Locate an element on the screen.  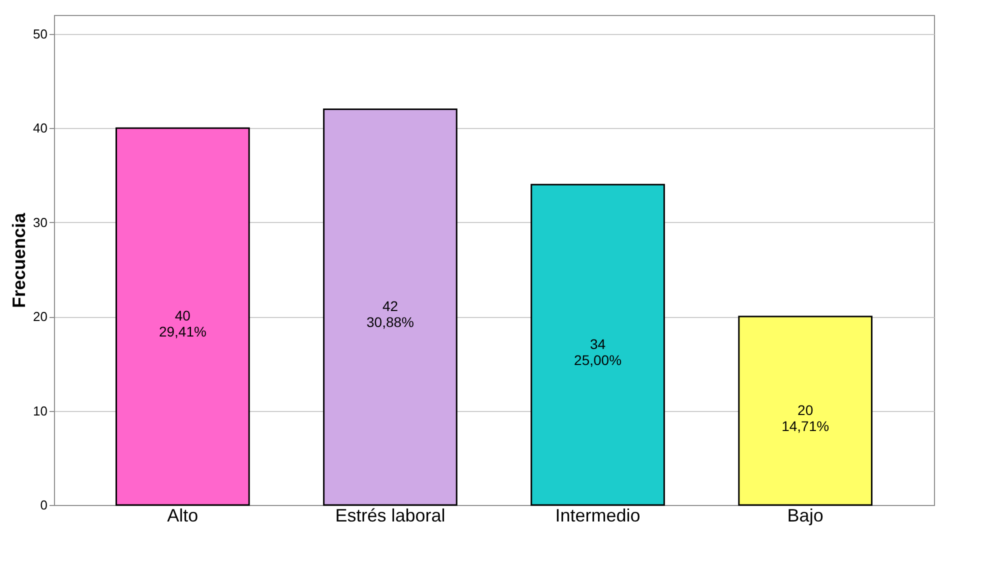
x-tick-label: Estrés laboral is located at coordinates (390, 516).